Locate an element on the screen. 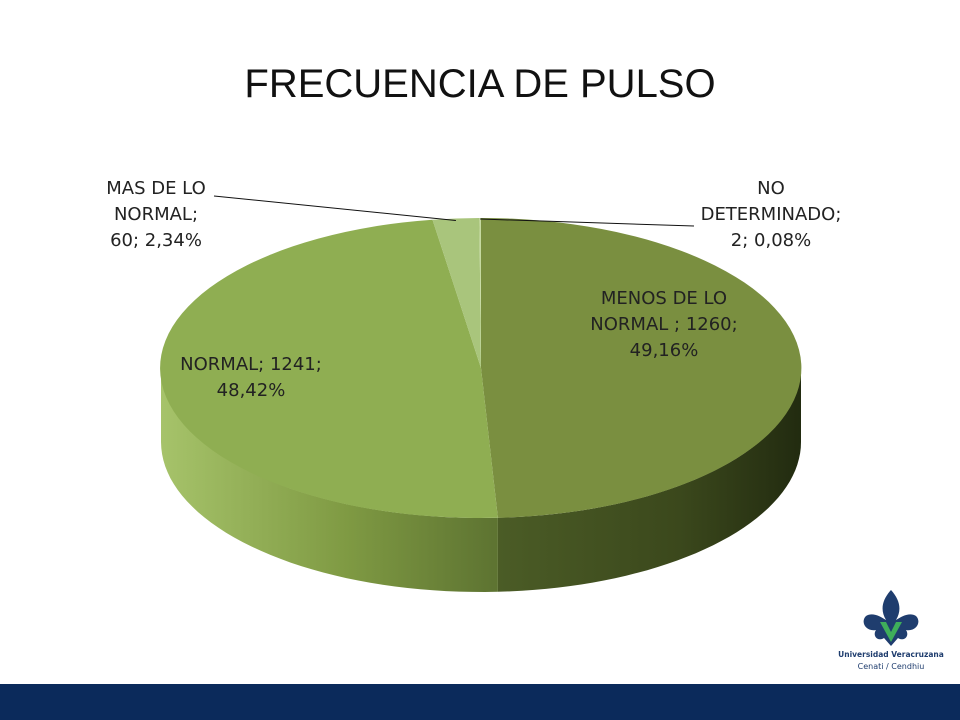 This screenshot has width=960, height=720. university-logo: Universidad Veracruzana Cenati / Cendhiu is located at coordinates (891, 634).